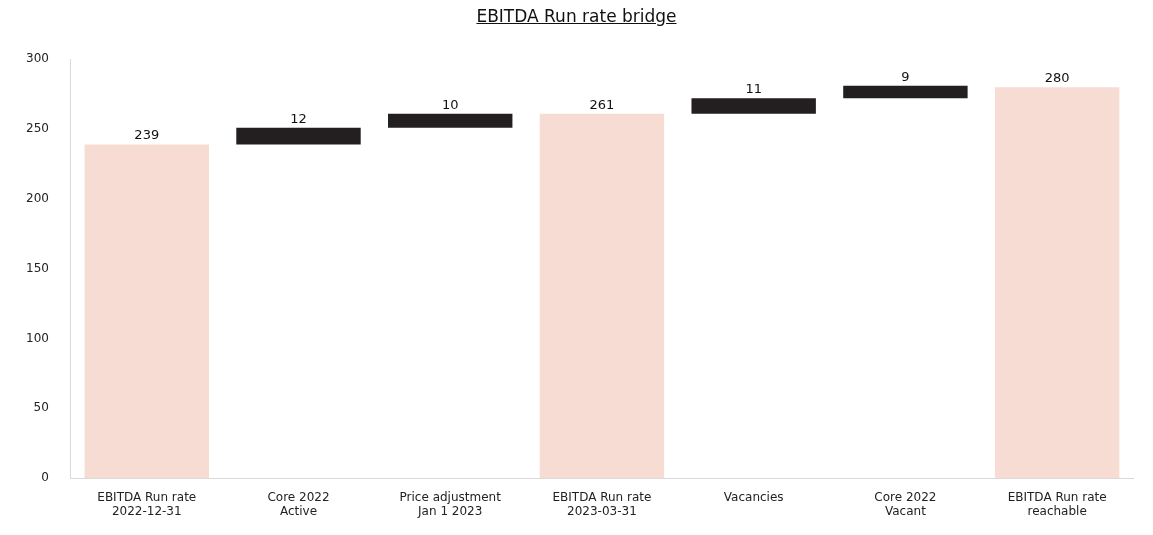  What do you see at coordinates (602, 503) in the screenshot?
I see `x-tick-label: EBITDA Run rate 2023-03-31` at bounding box center [602, 503].